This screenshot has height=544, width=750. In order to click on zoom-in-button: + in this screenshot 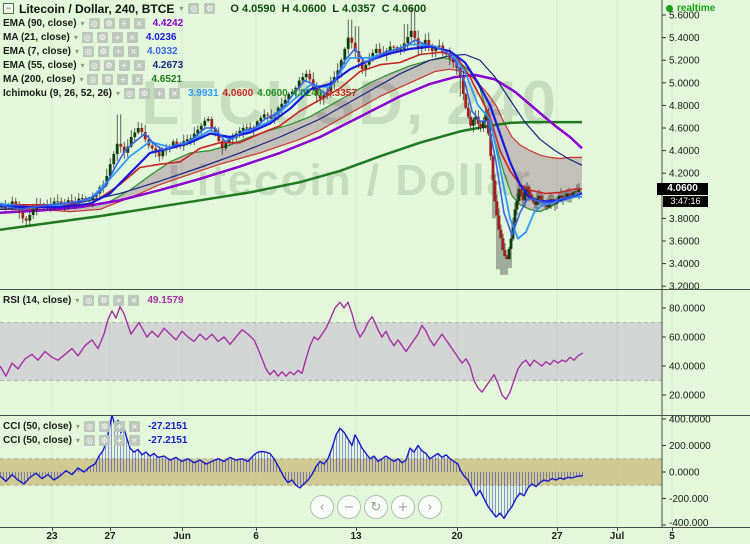, I will do `click(403, 507)`.